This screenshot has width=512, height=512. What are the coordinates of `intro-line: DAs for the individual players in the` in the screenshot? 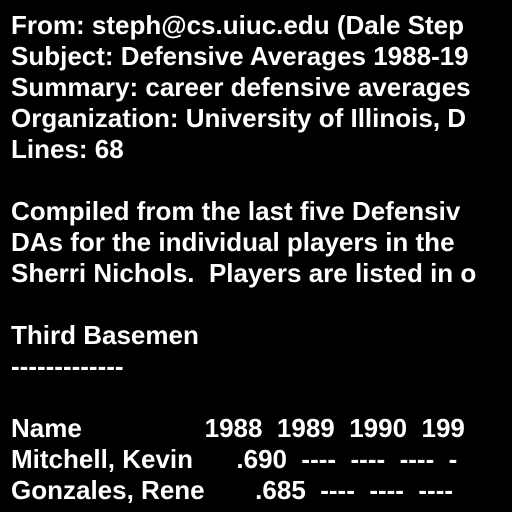 It's located at (233, 242).